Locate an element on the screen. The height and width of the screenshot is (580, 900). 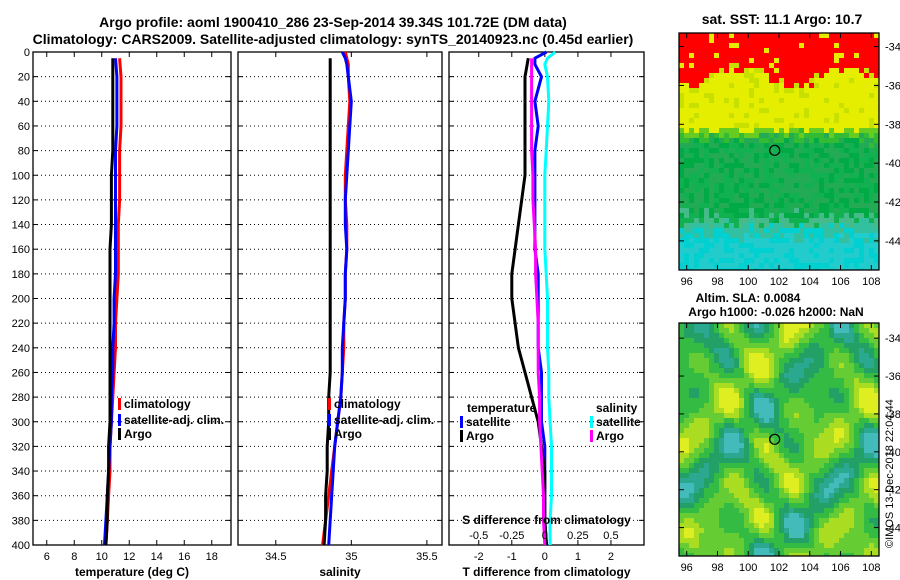
map-x-tick-label: 108 is located at coordinates (871, 568).